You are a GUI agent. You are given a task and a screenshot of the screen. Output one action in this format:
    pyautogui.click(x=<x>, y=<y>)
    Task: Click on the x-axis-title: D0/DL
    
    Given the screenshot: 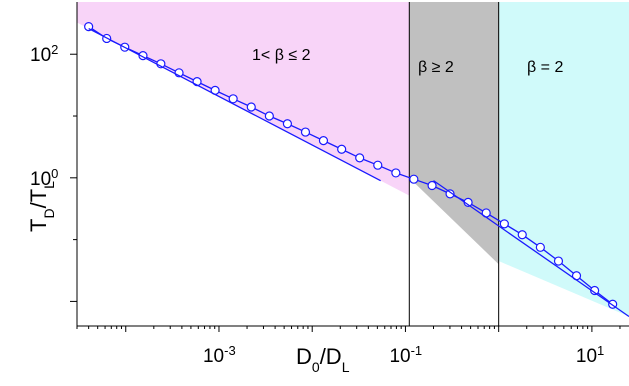 What is the action you would take?
    pyautogui.click(x=323, y=359)
    